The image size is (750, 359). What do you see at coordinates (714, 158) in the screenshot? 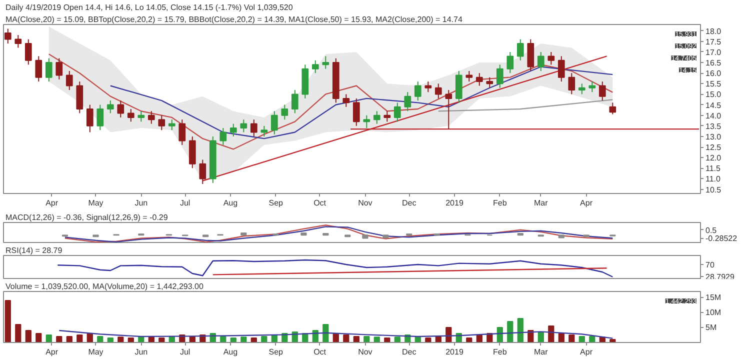
I see `y-tick-label: 12.0` at bounding box center [714, 158].